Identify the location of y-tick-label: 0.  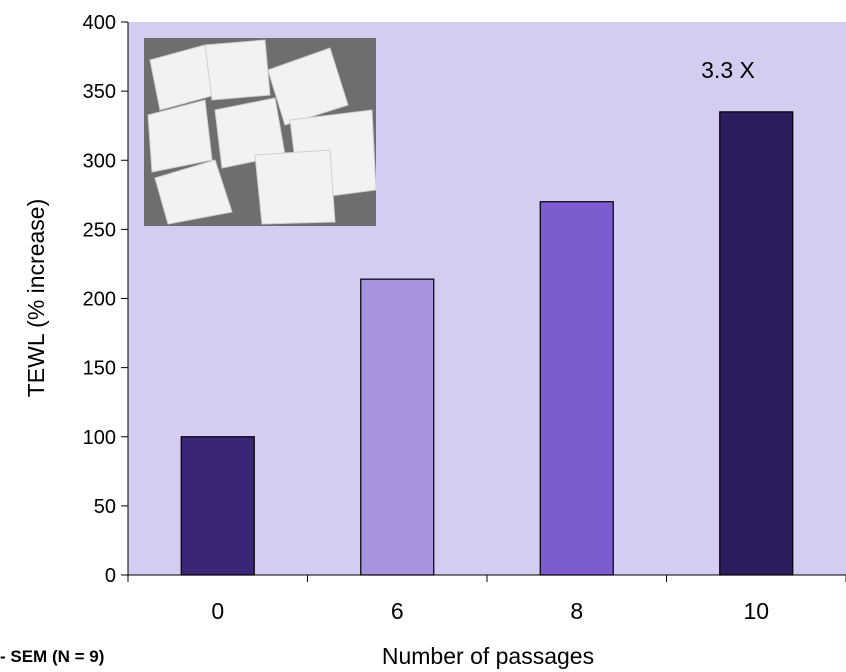
(110, 576).